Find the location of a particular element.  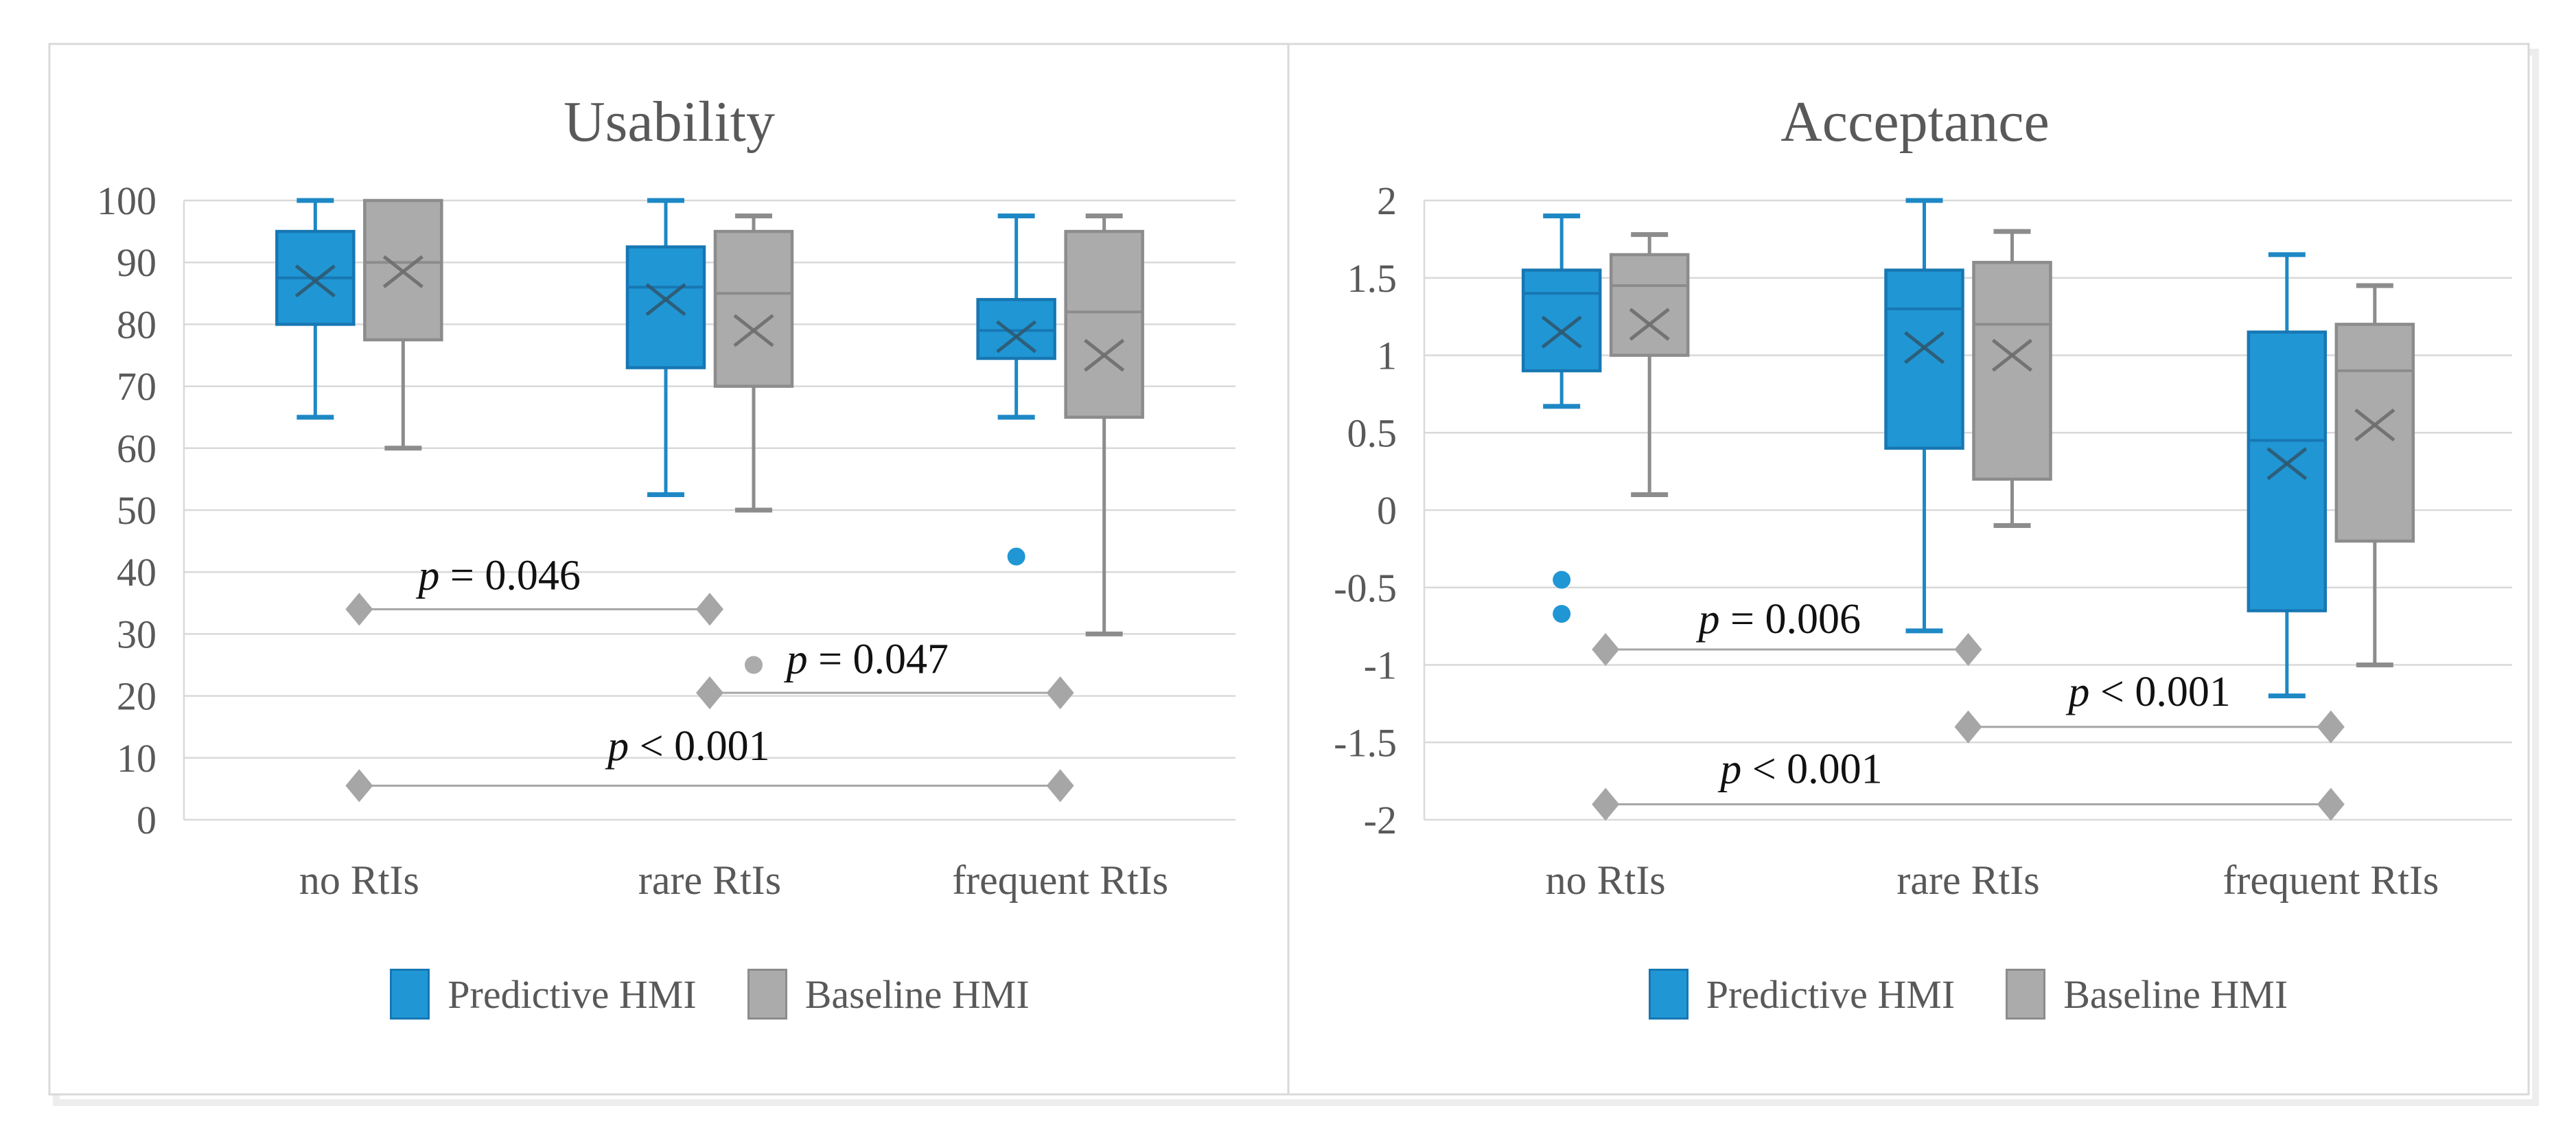

x-axis-label: no RtIs is located at coordinates (1606, 880).